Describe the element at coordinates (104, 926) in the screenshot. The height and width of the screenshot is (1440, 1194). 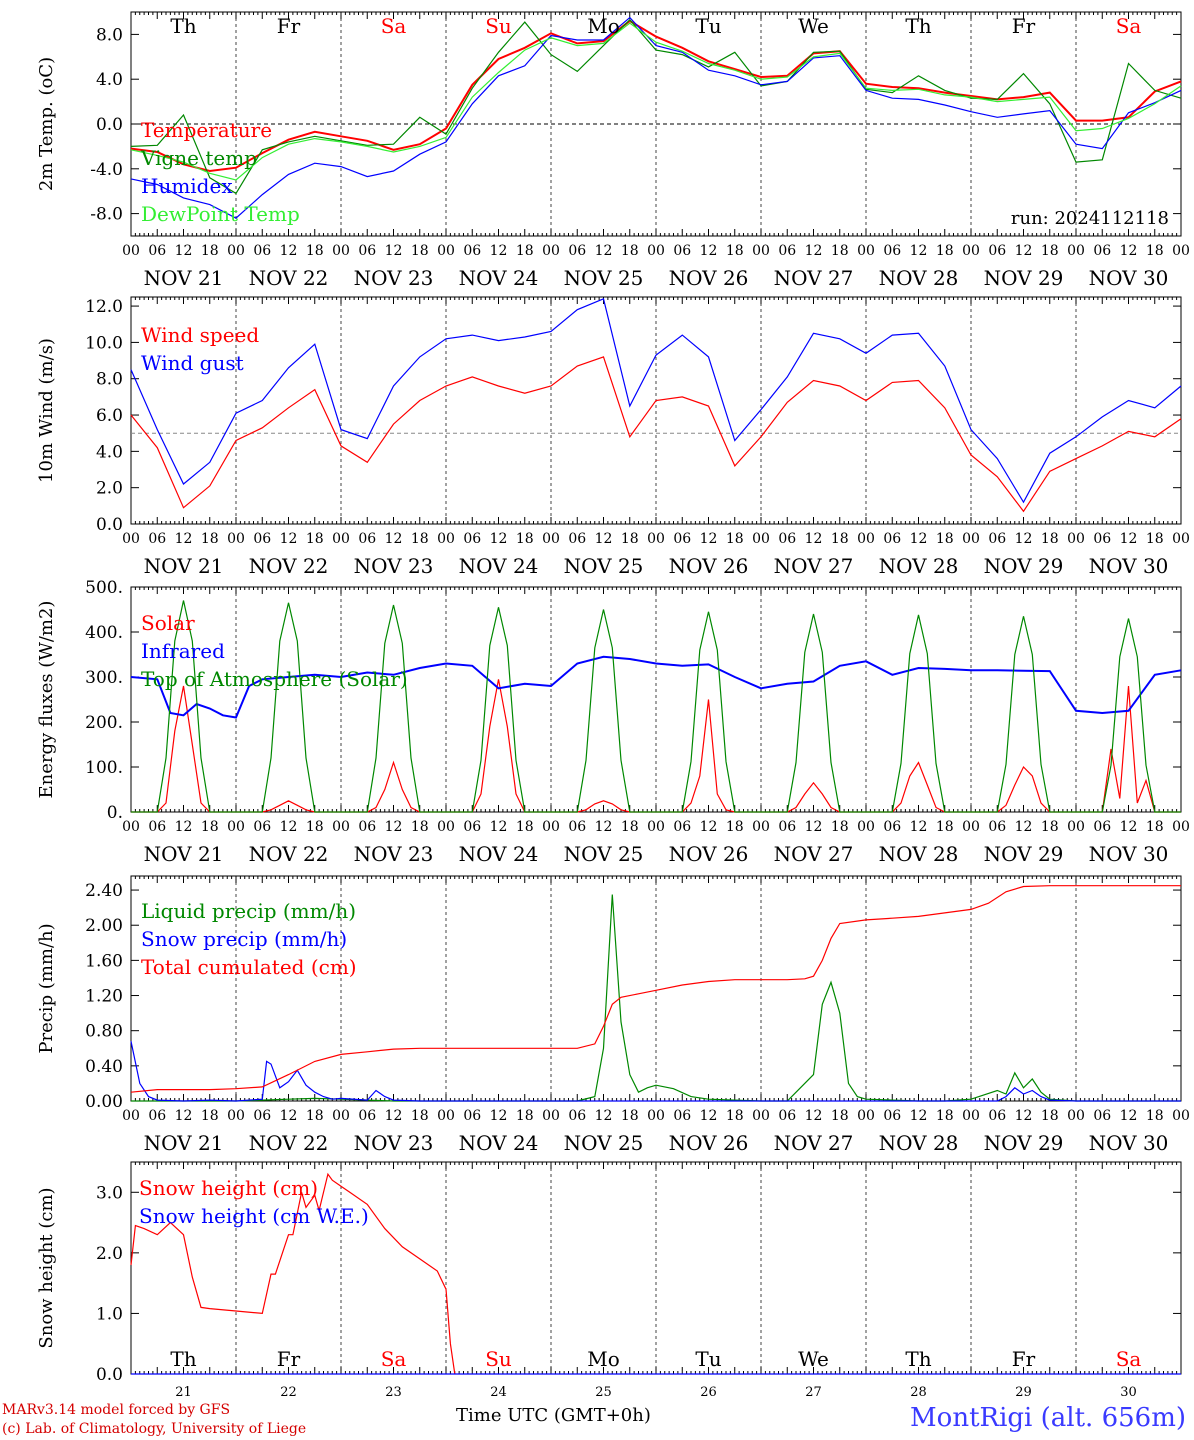
I see `y-tick-label: 2.00` at that location.